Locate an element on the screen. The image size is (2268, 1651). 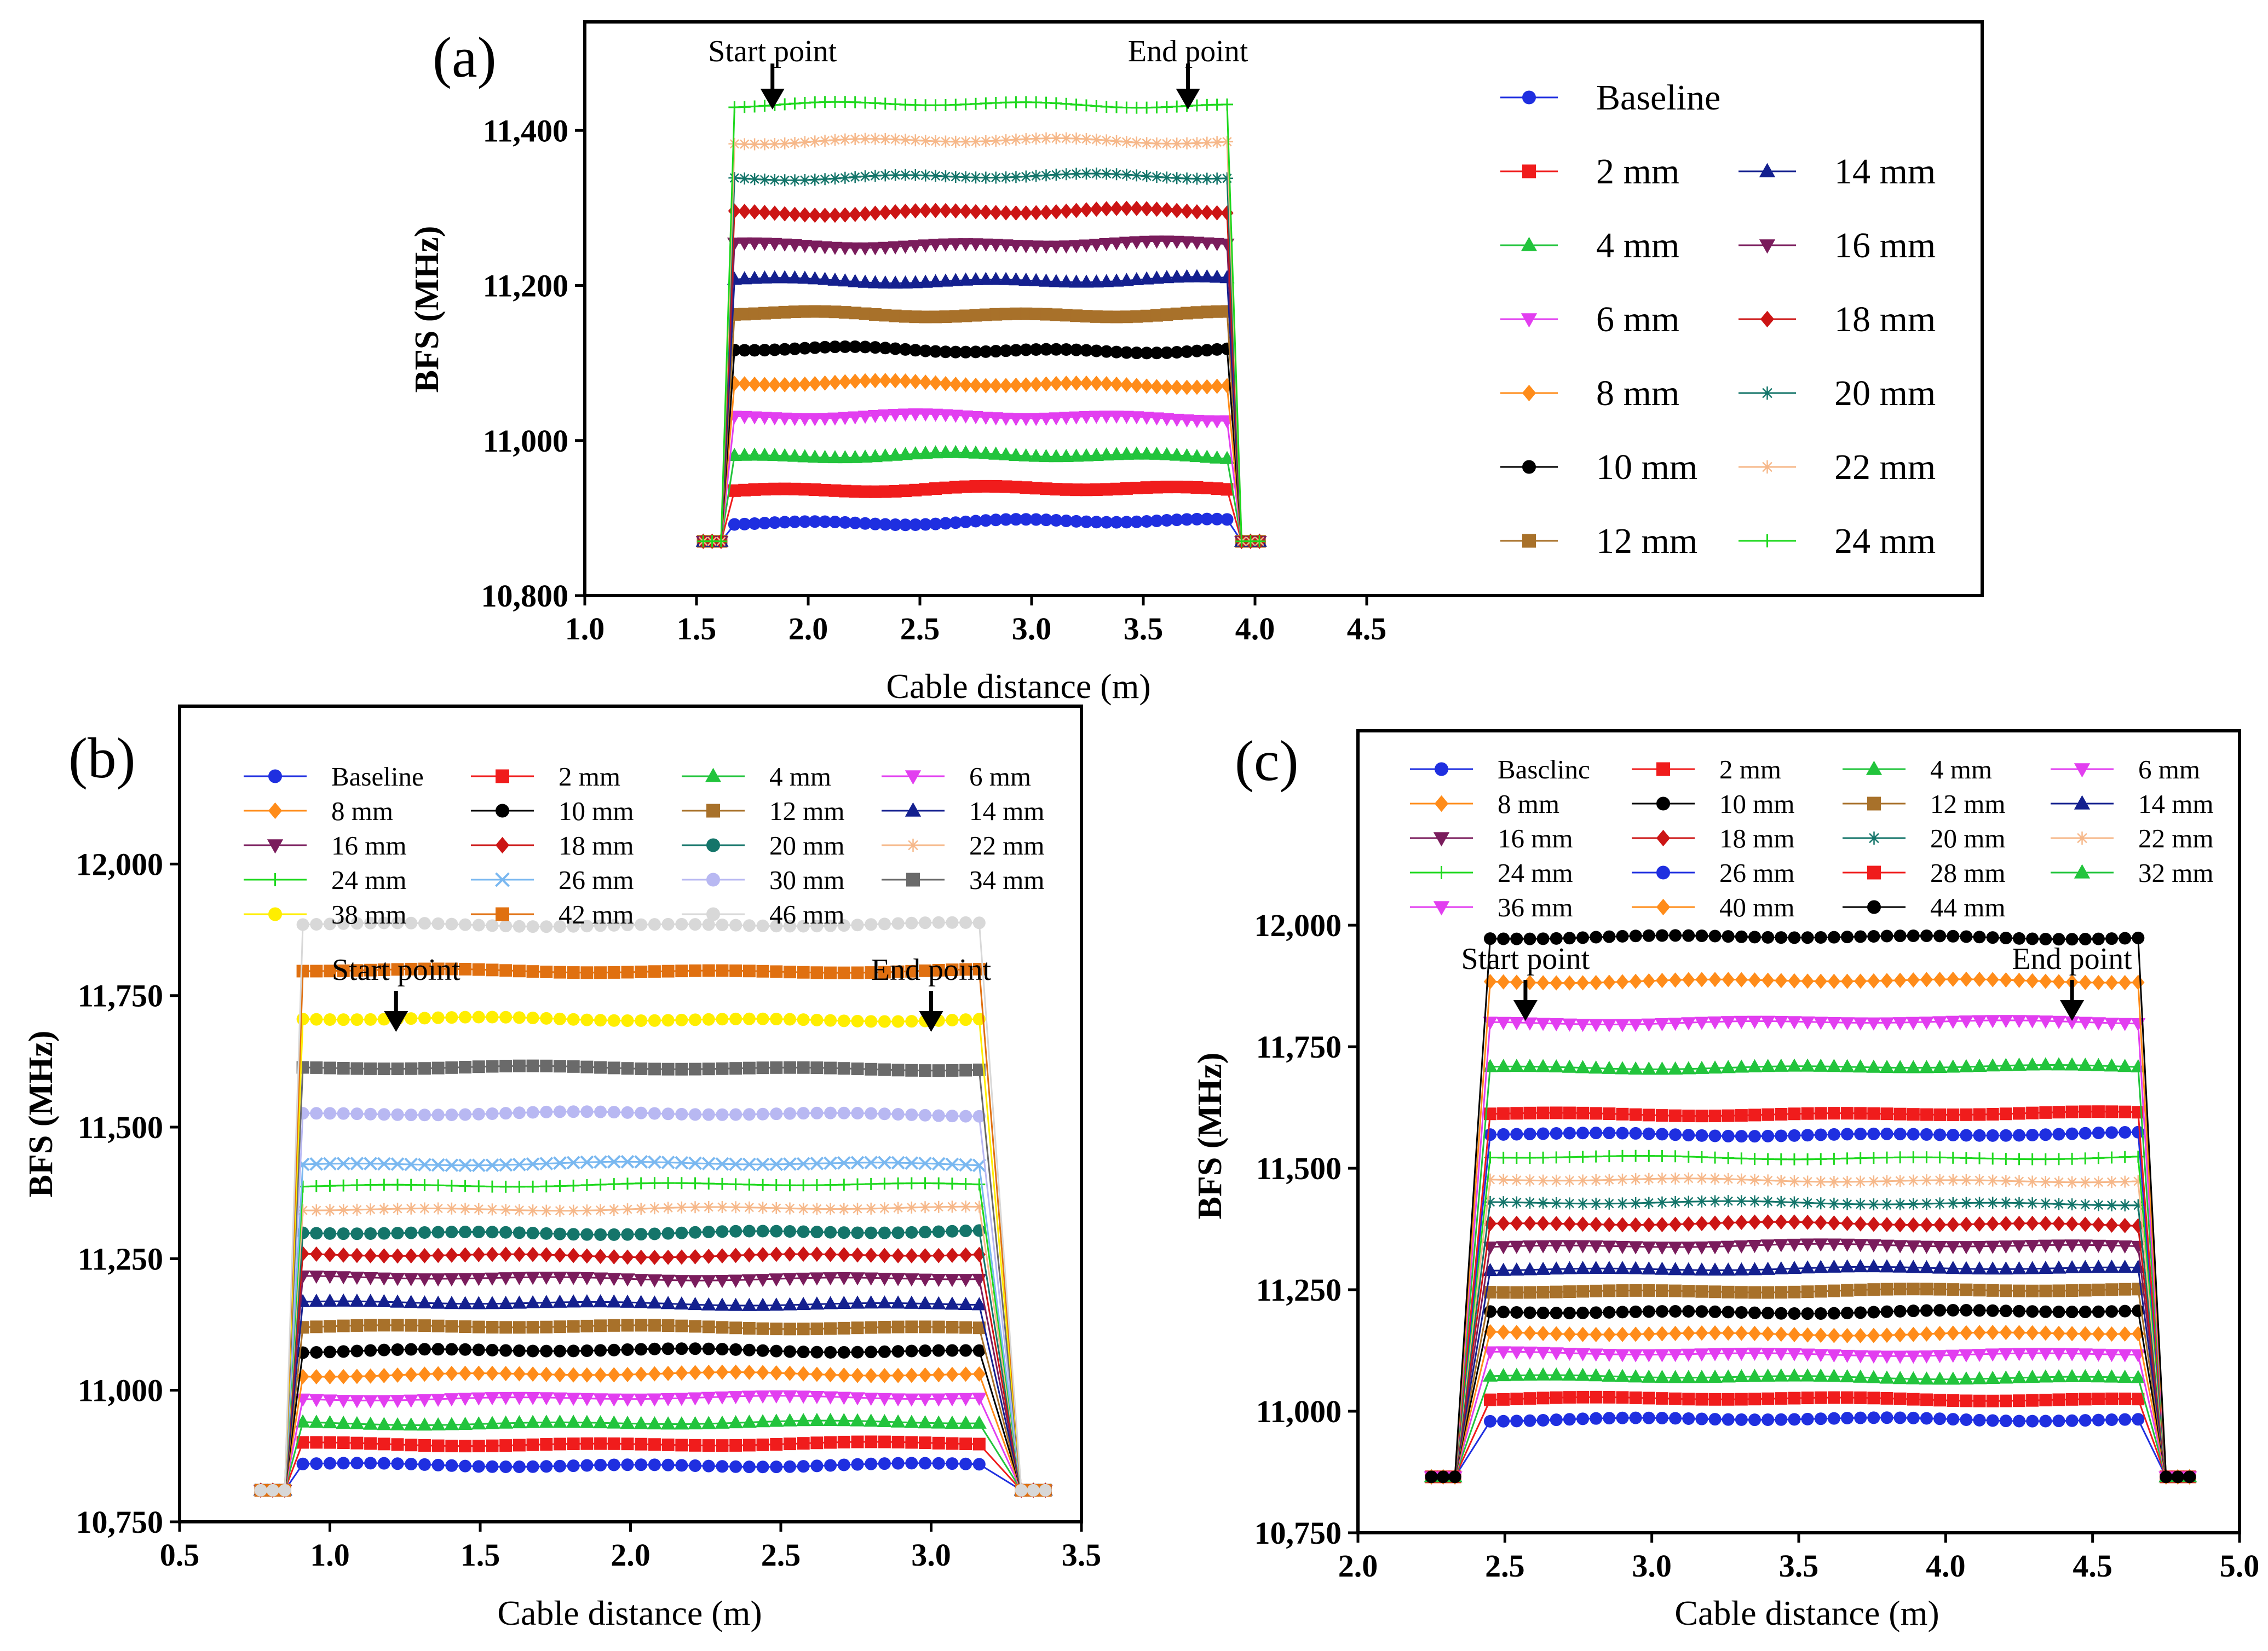
legend-label: Basclinc is located at coordinates (1544, 769).